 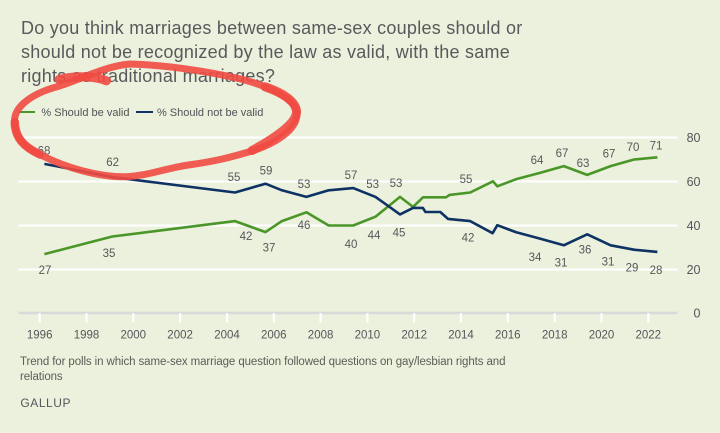 What do you see at coordinates (694, 138) in the screenshot?
I see `svg-text: 80` at bounding box center [694, 138].